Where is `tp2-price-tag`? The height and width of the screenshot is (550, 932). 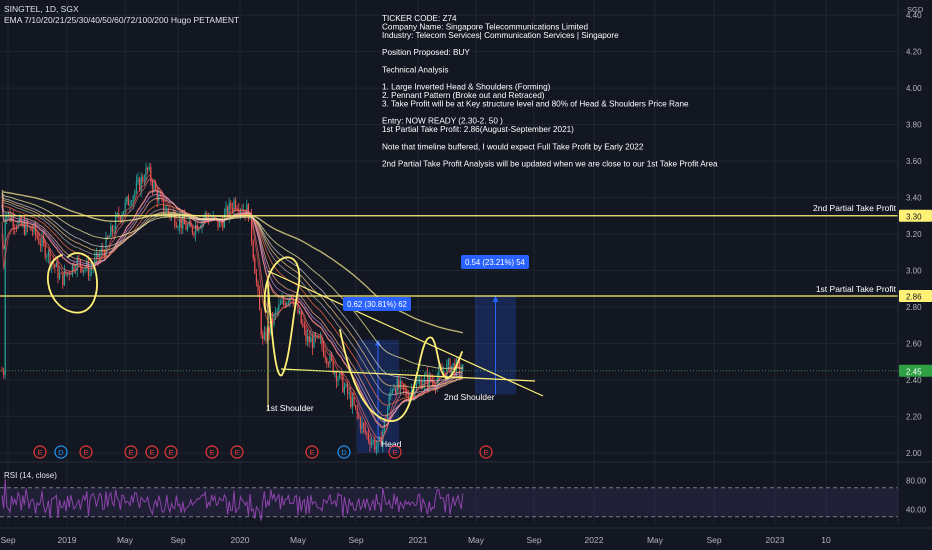 tp2-price-tag is located at coordinates (915, 215).